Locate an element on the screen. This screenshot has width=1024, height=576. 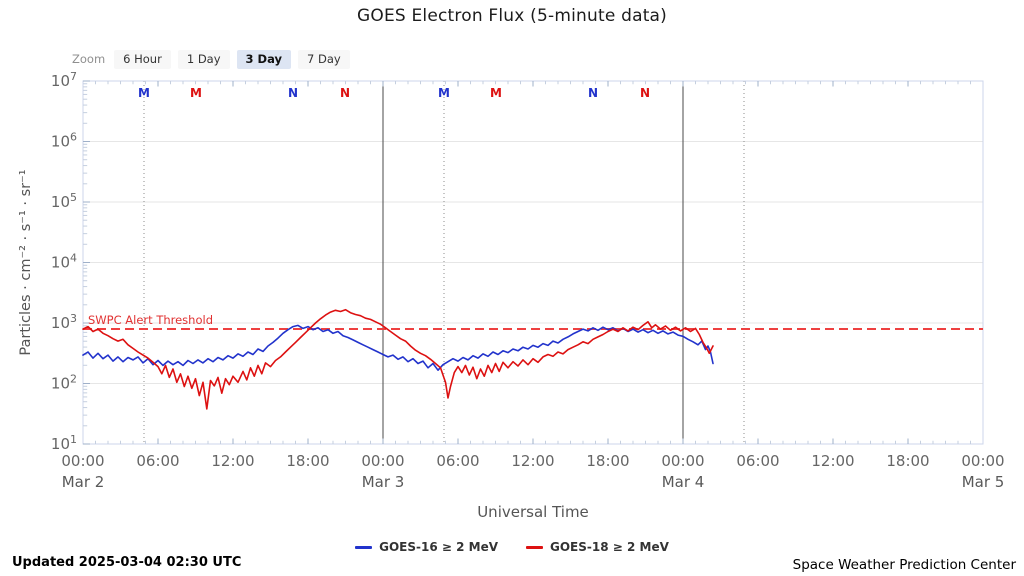
goes-18-series-line is located at coordinates (398, 359).